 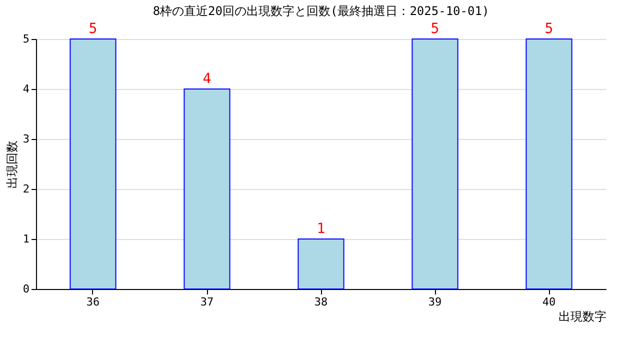 I want to click on x-tick-label: 36, so click(x=93, y=302).